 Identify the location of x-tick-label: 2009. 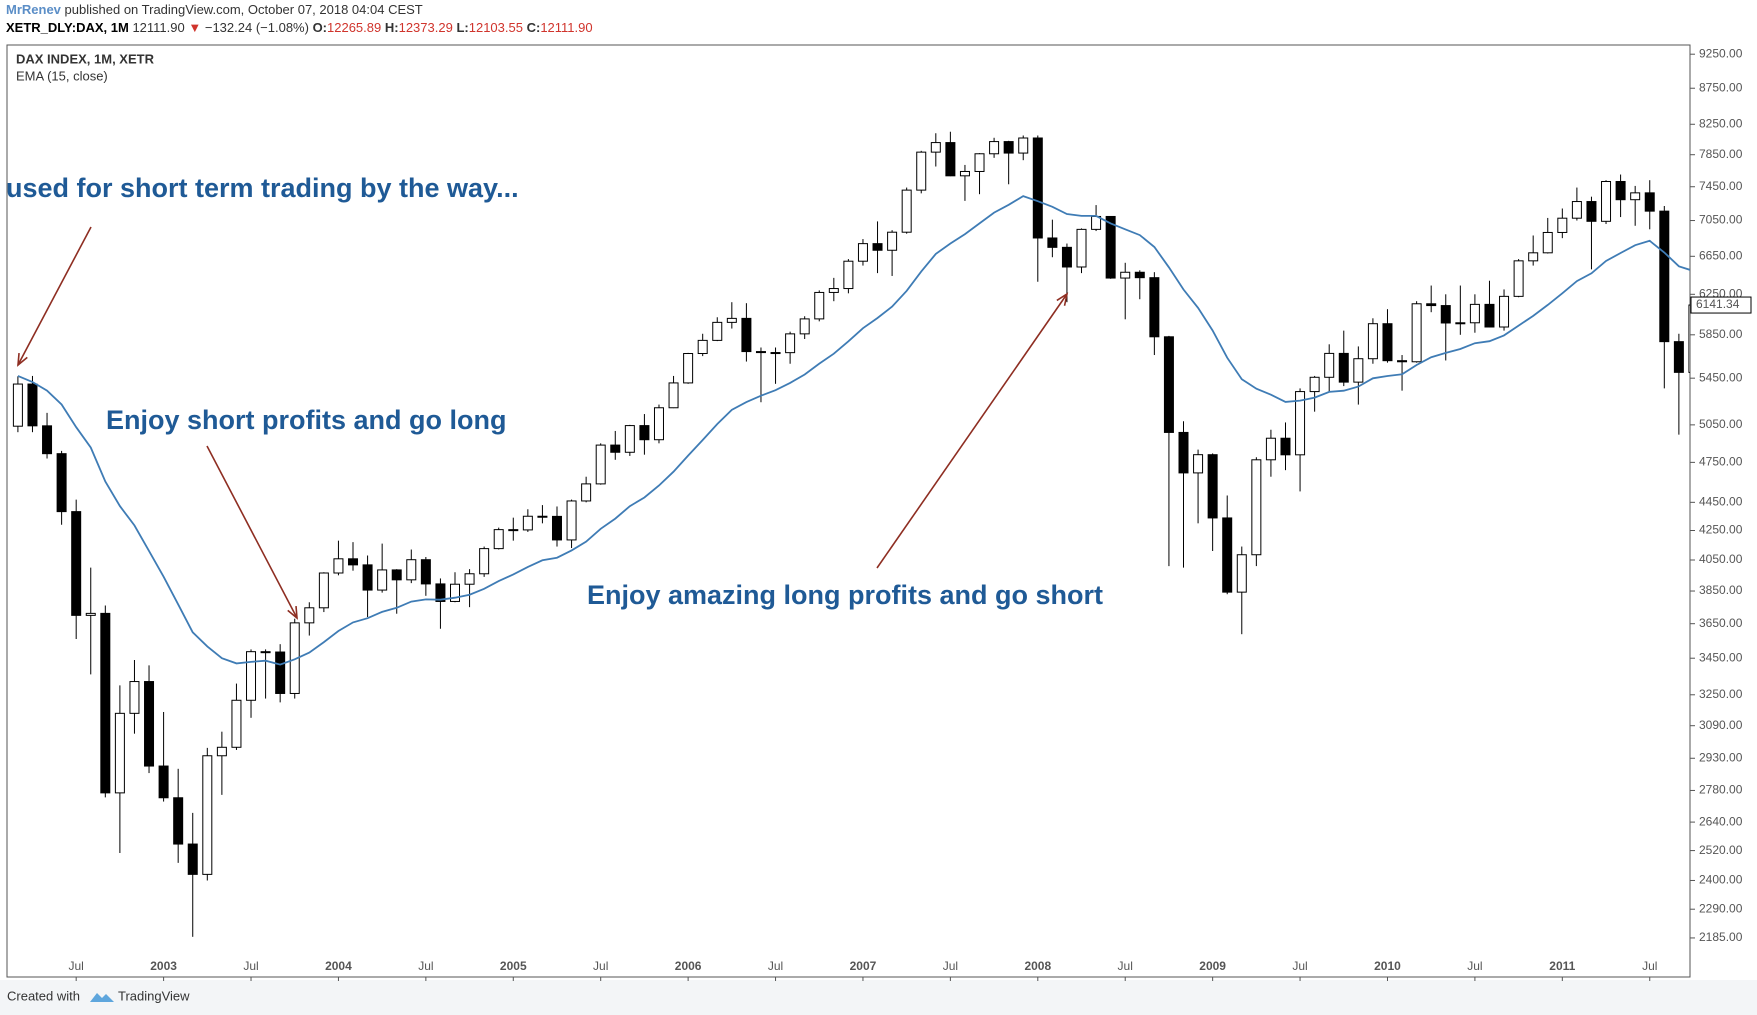
(1212, 966).